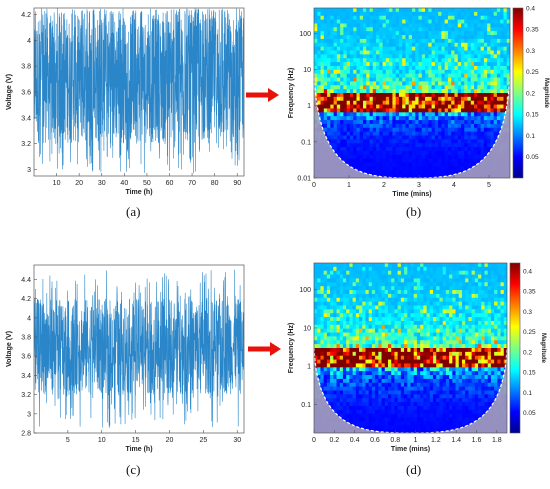 This screenshot has height=489, width=550. I want to click on panel-c-ytick-label: 3.6, so click(26, 357).